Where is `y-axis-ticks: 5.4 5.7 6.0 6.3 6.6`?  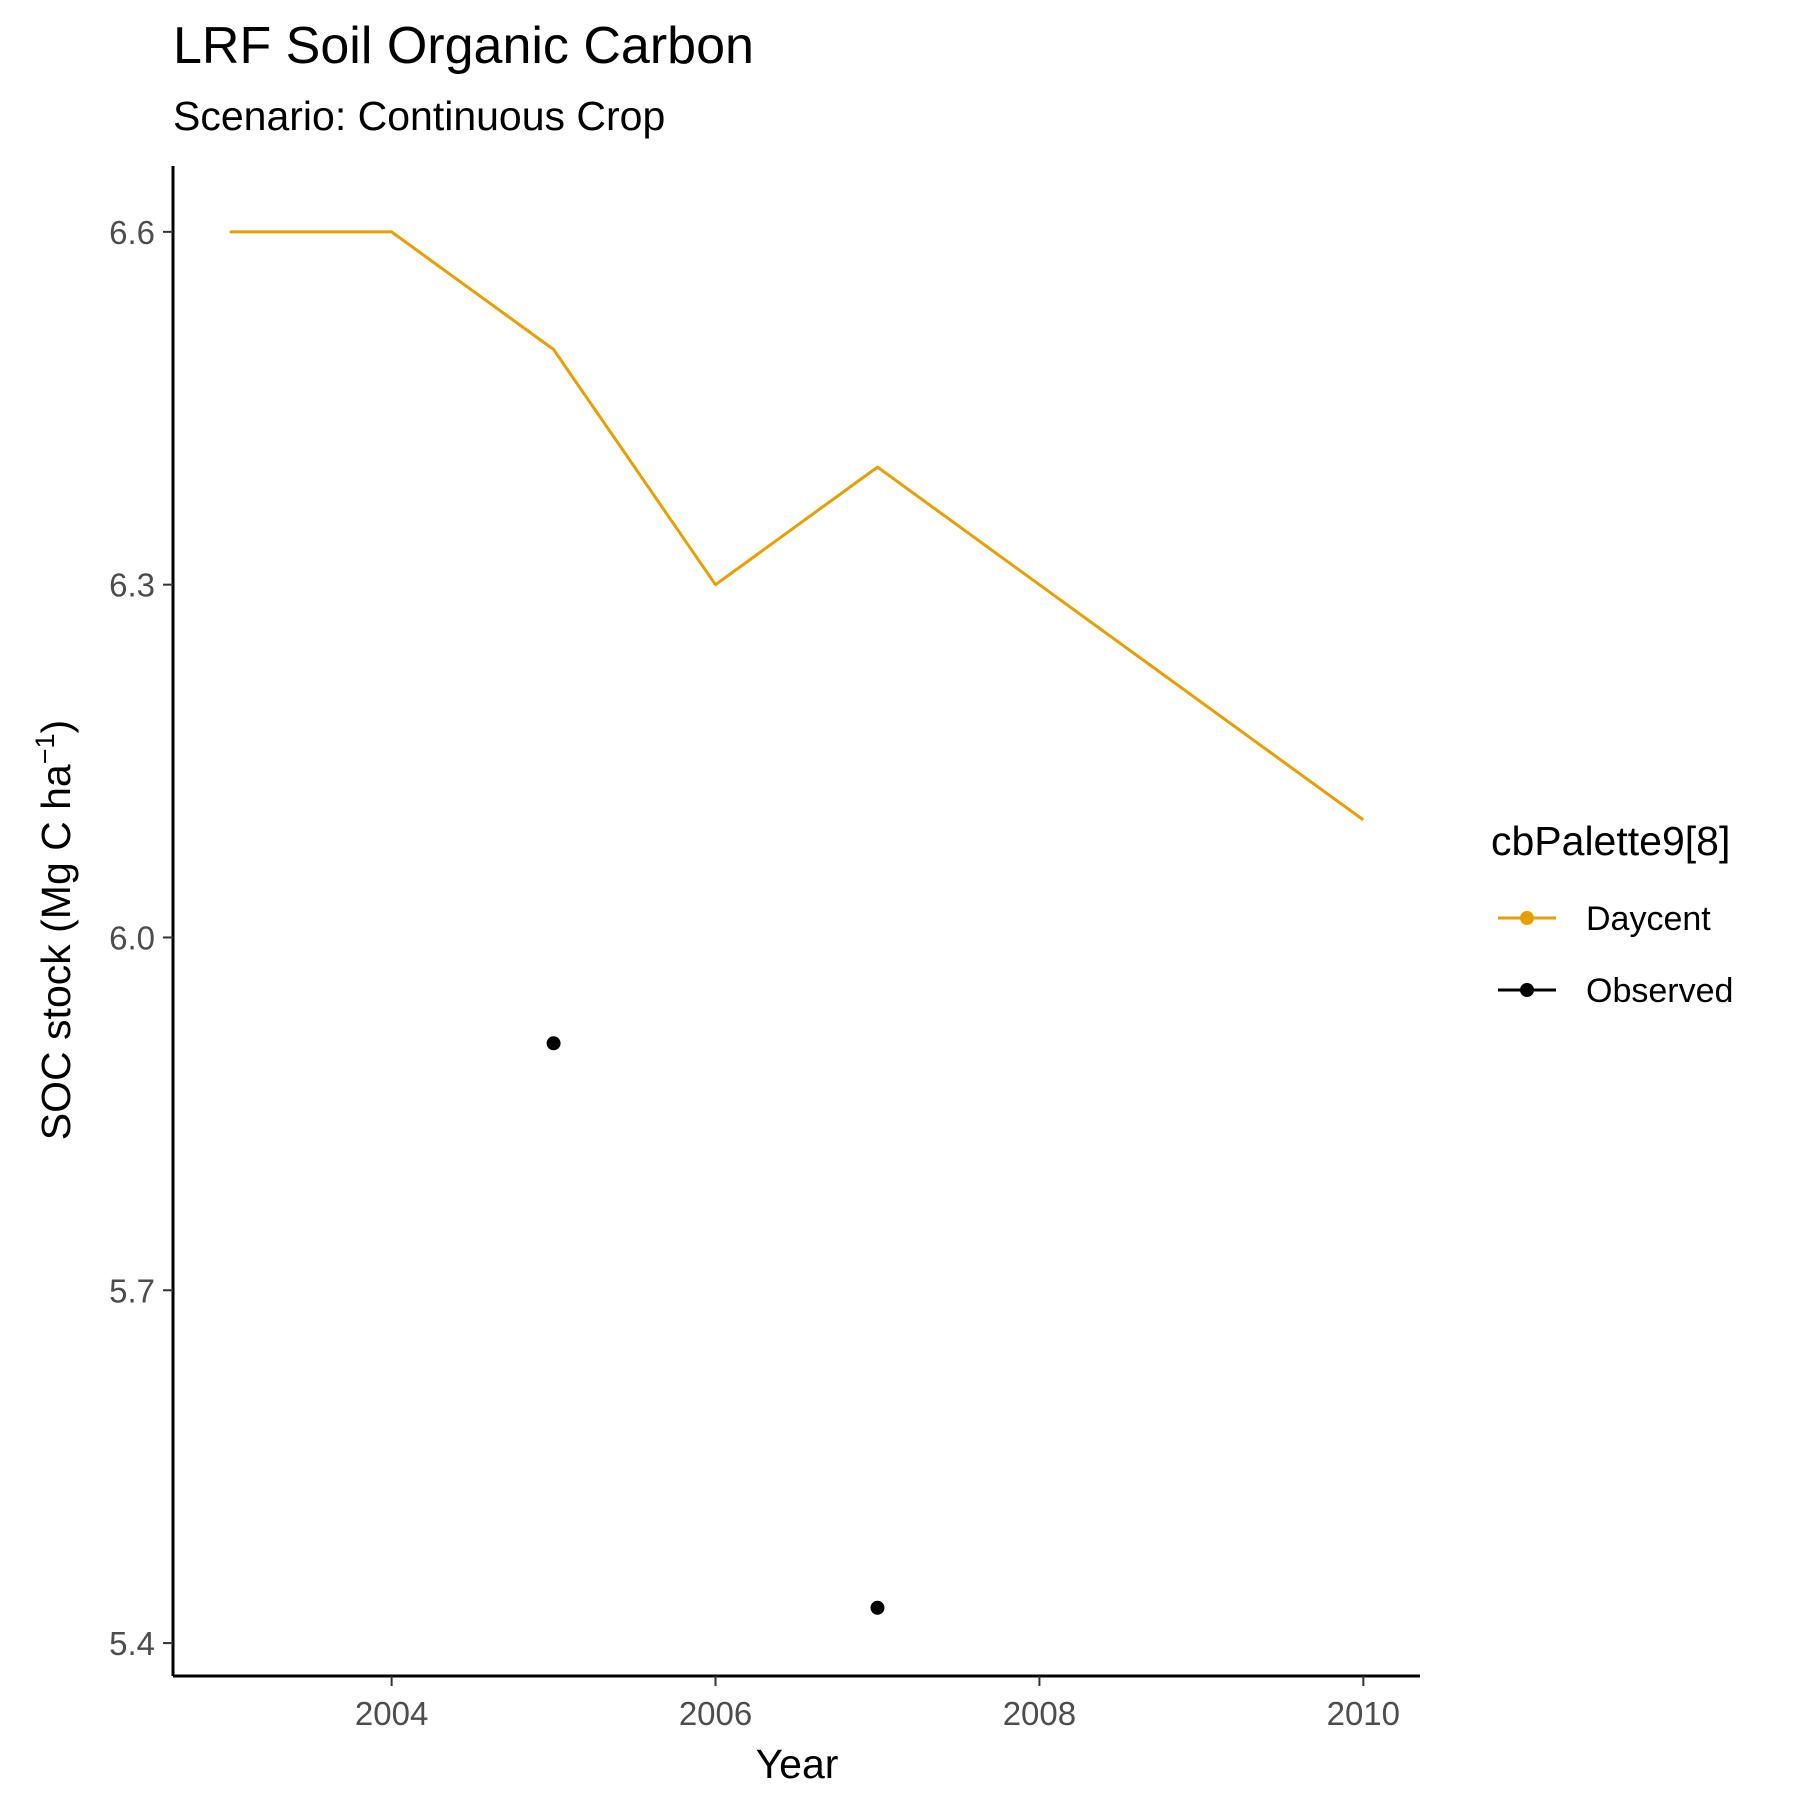 y-axis-ticks: 5.4 5.7 6.0 6.3 6.6 is located at coordinates (141, 938).